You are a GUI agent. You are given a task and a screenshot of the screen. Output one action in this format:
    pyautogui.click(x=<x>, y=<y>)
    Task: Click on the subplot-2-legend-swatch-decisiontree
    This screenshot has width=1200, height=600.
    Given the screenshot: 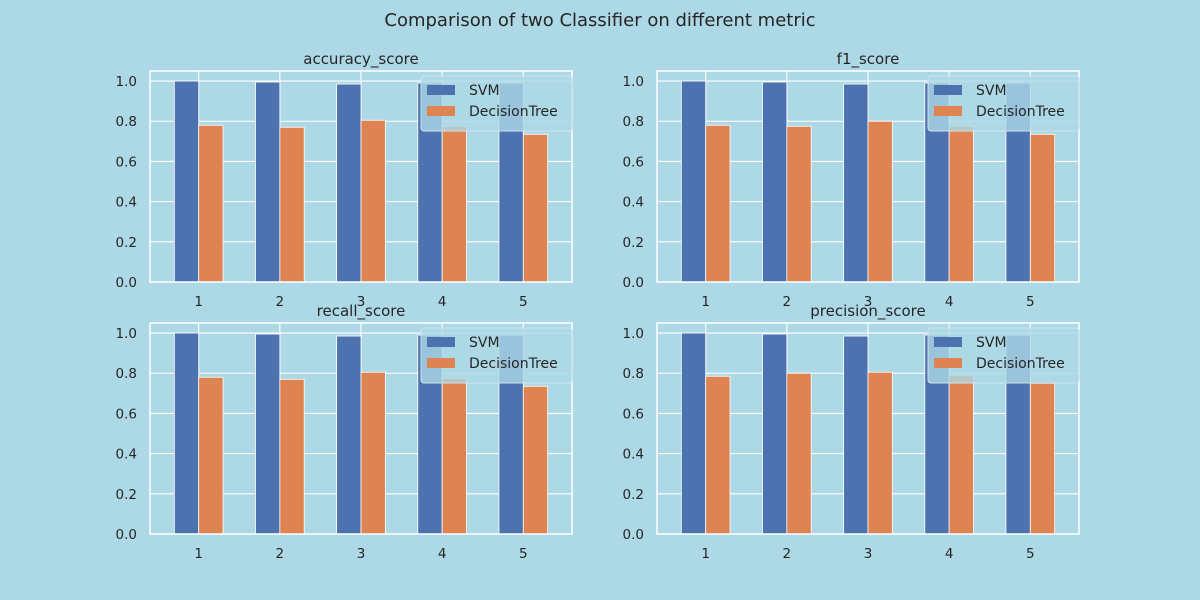 What is the action you would take?
    pyautogui.click(x=948, y=111)
    